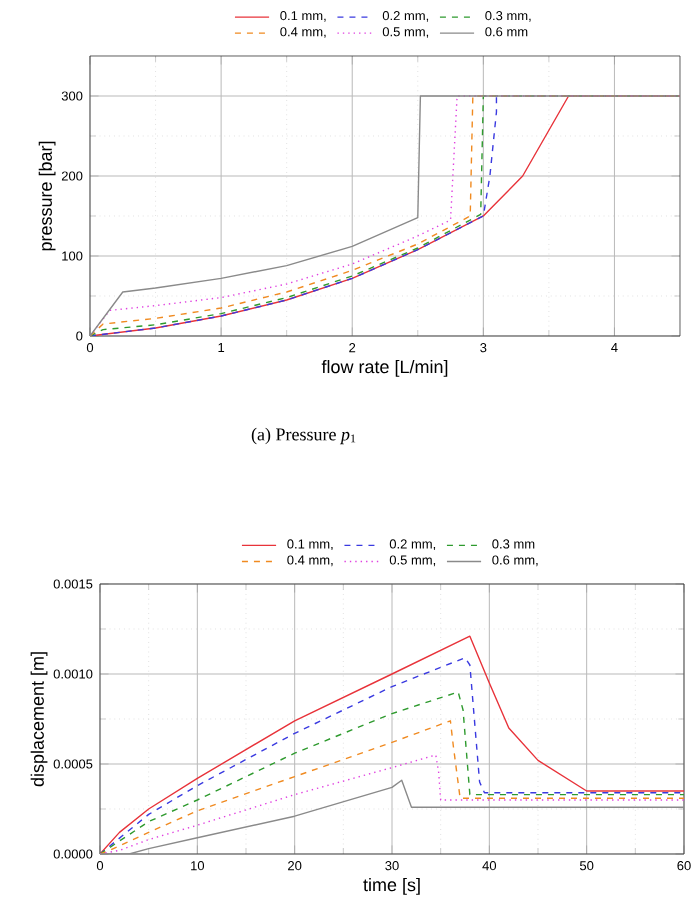  Describe the element at coordinates (303, 436) in the screenshot. I see `text: (a) Pressure p$_{1}$` at that location.